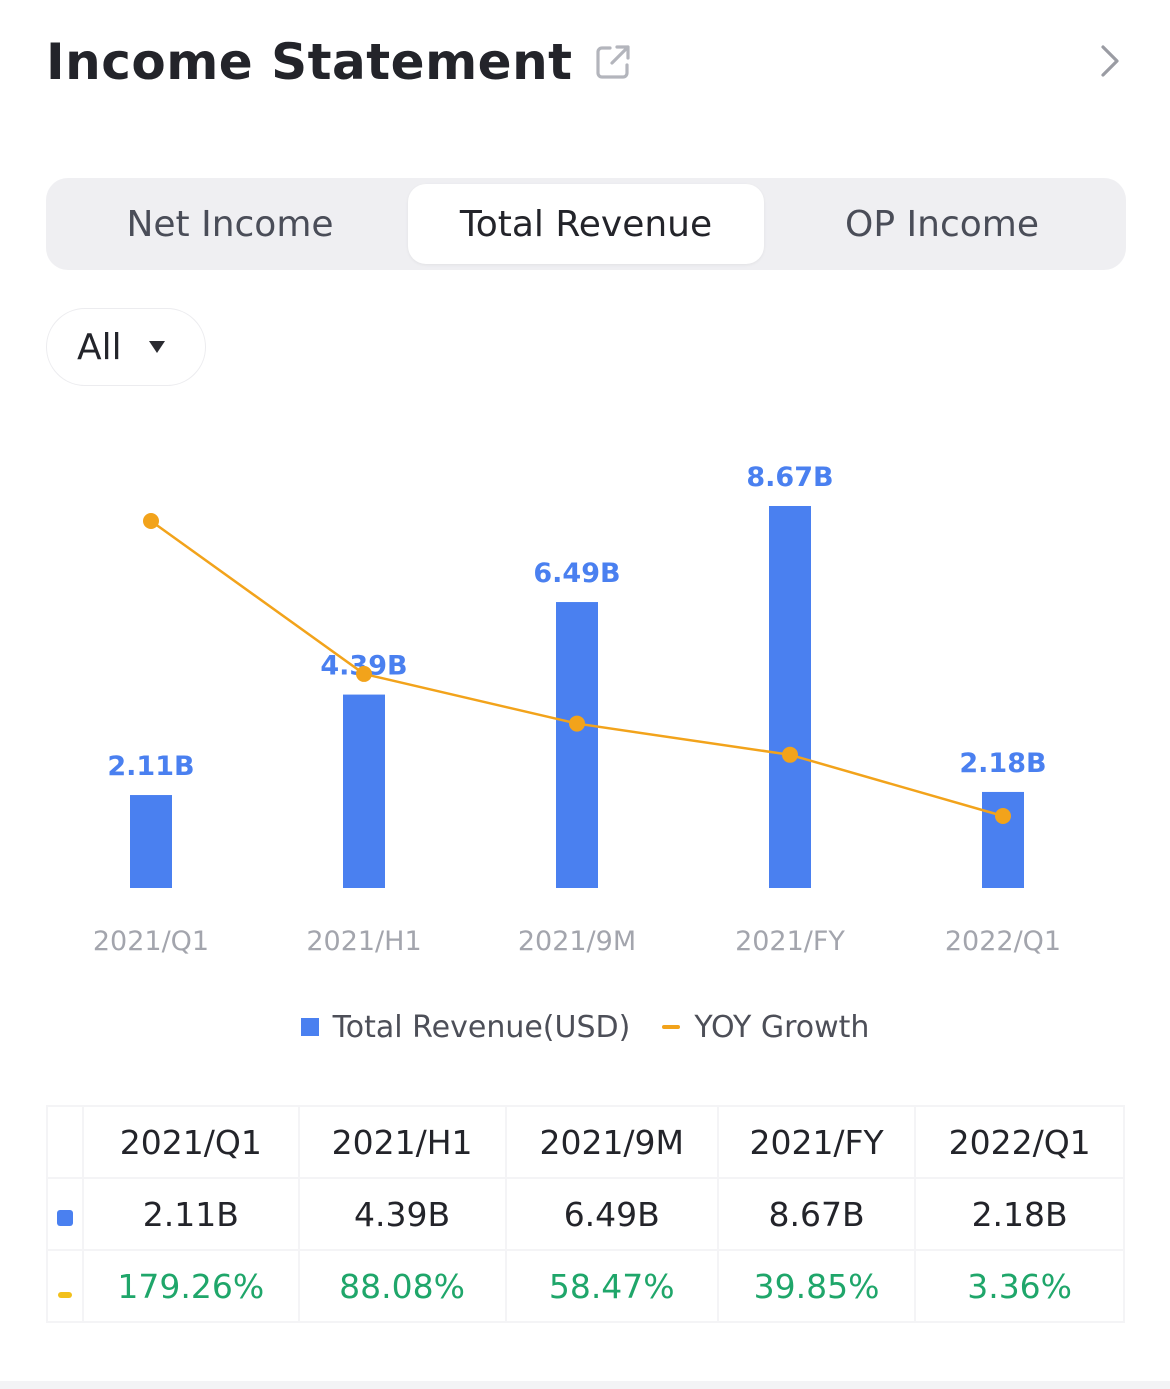  What do you see at coordinates (1002, 763) in the screenshot?
I see `bar-value-label: 2.18B` at bounding box center [1002, 763].